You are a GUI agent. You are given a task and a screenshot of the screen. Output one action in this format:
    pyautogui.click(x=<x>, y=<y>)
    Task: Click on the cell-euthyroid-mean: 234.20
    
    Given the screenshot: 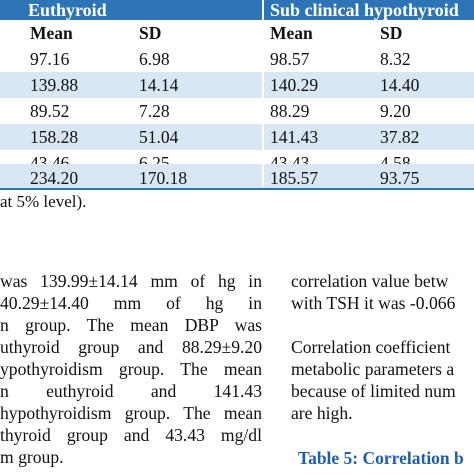 What is the action you would take?
    pyautogui.click(x=54, y=178)
    